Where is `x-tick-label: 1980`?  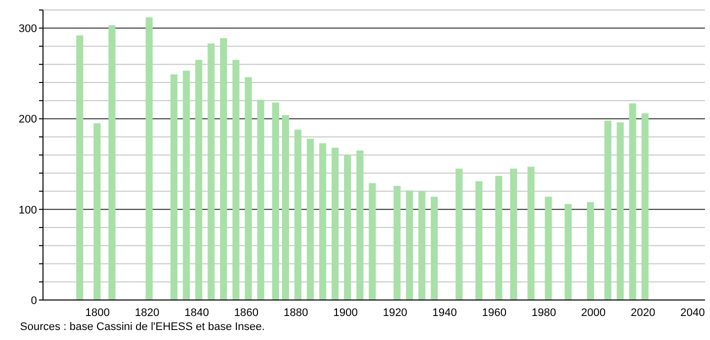 x-tick-label: 1980 is located at coordinates (544, 312).